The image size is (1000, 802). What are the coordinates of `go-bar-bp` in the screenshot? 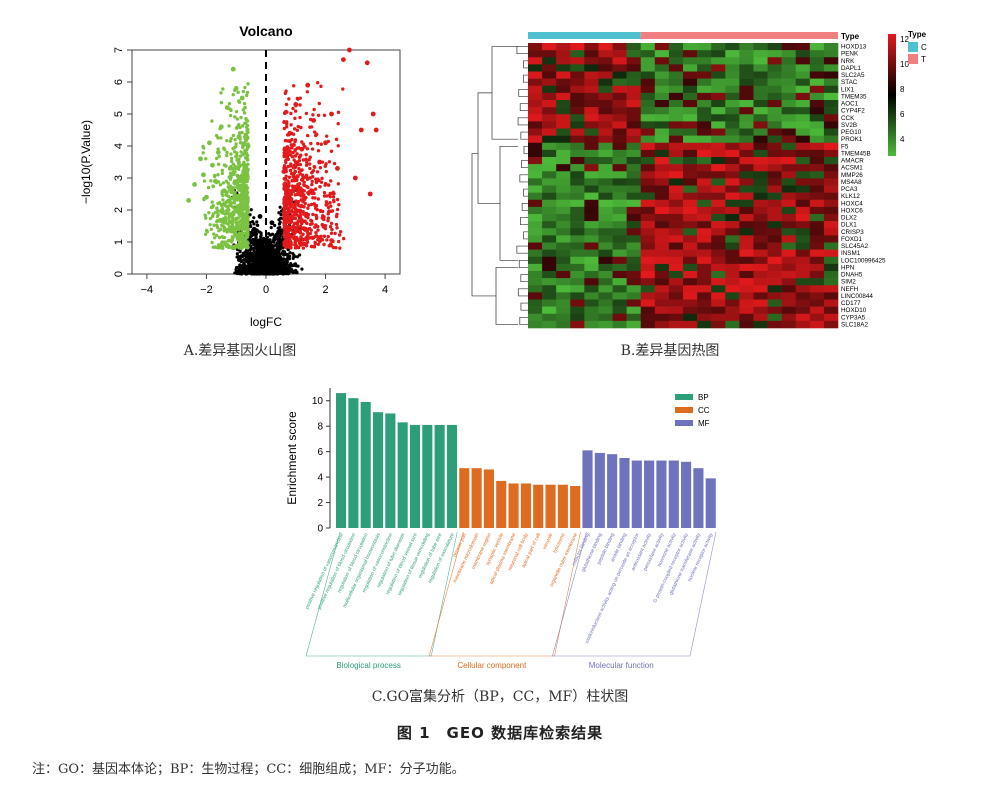 It's located at (452, 476).